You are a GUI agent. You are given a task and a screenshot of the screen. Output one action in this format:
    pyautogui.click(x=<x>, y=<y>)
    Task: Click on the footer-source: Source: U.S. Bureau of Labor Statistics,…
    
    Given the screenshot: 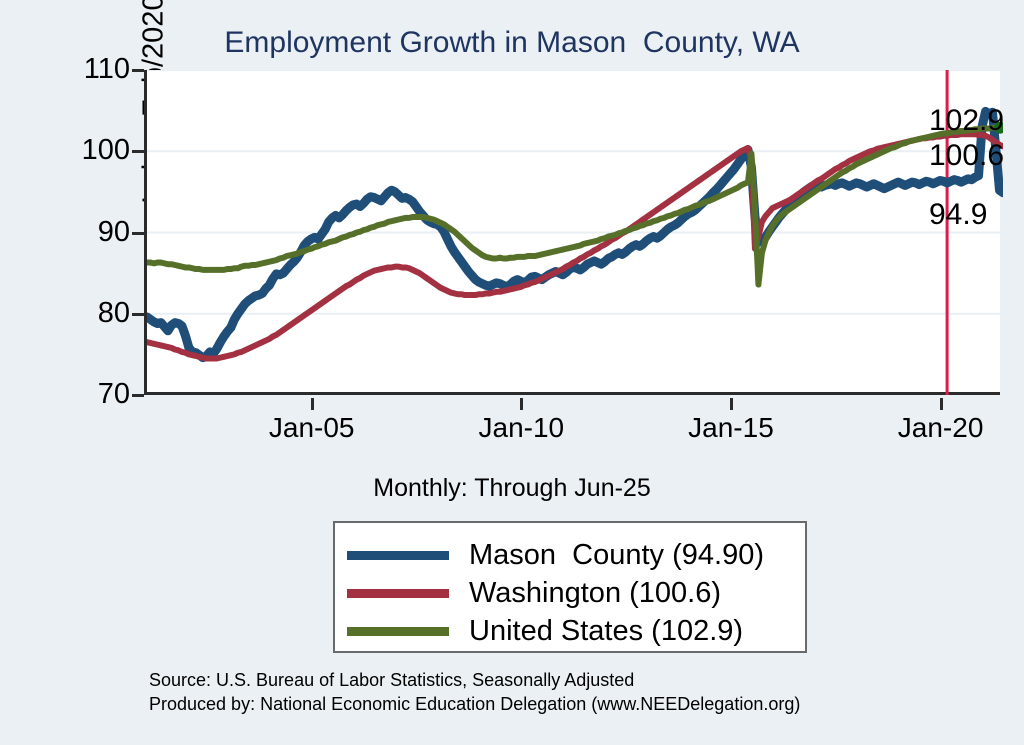 What is the action you would take?
    pyautogui.click(x=392, y=680)
    